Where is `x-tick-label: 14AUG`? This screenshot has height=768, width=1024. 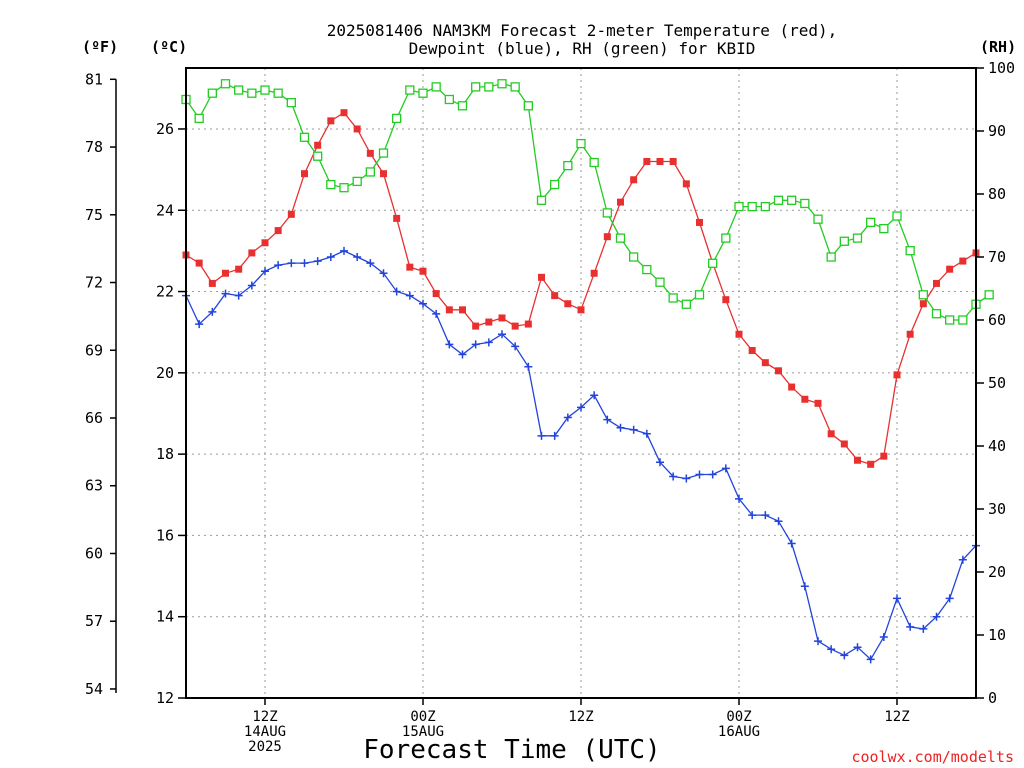 x-tick-label: 14AUG is located at coordinates (265, 732).